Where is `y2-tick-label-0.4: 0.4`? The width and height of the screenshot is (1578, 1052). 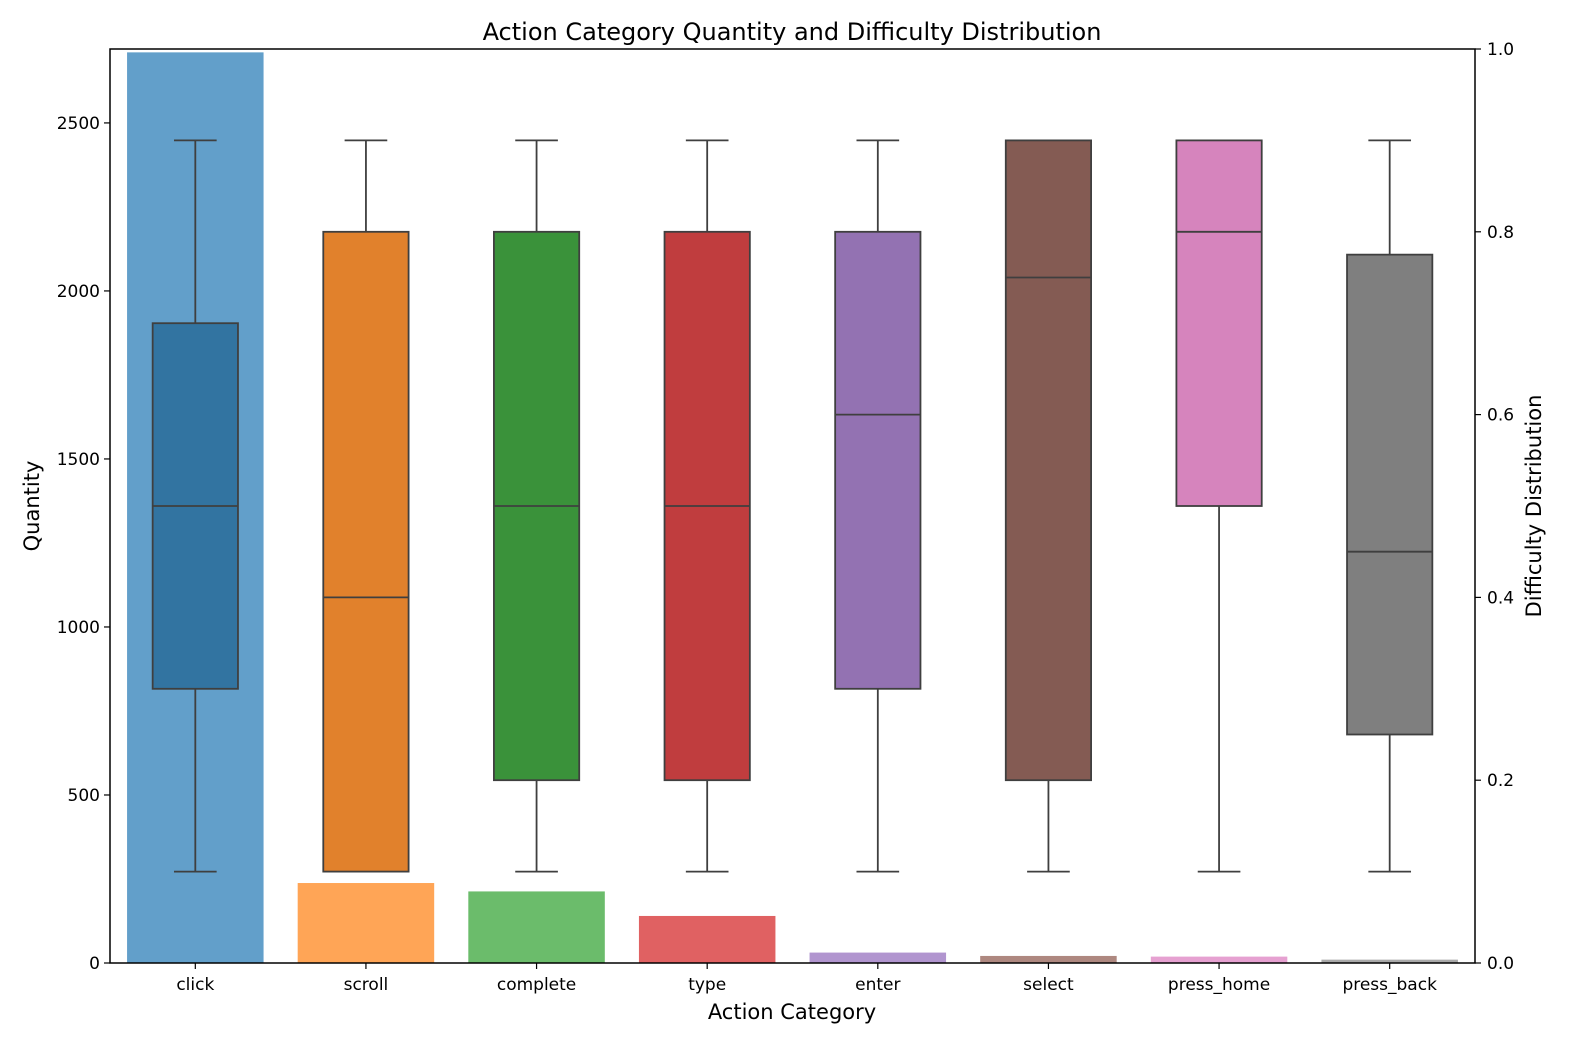 y2-tick-label-0.4: 0.4 is located at coordinates (1500, 598).